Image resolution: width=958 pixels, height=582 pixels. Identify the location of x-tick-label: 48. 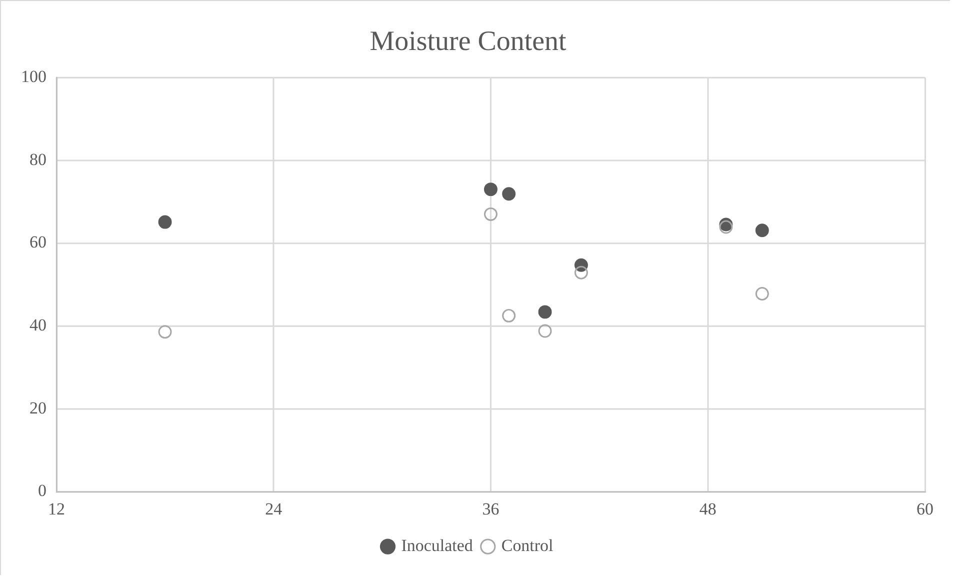
(707, 508).